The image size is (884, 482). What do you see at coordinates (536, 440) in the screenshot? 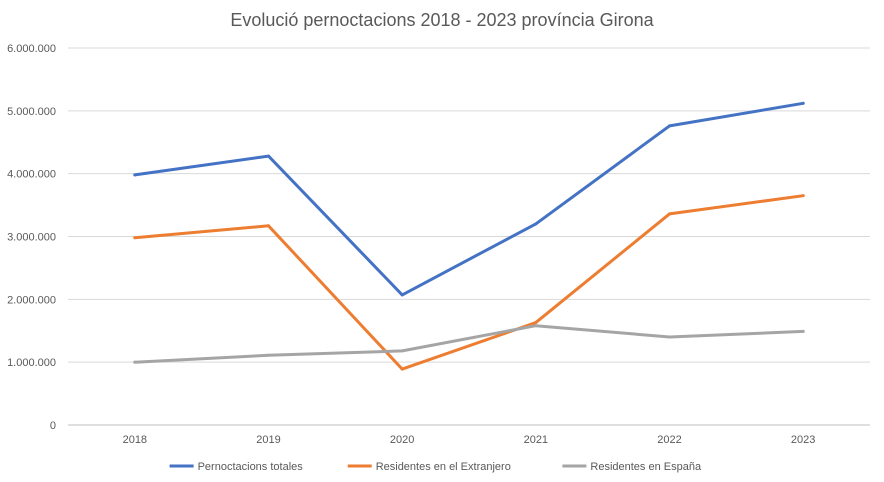
I see `x-tick-label: 2021` at bounding box center [536, 440].